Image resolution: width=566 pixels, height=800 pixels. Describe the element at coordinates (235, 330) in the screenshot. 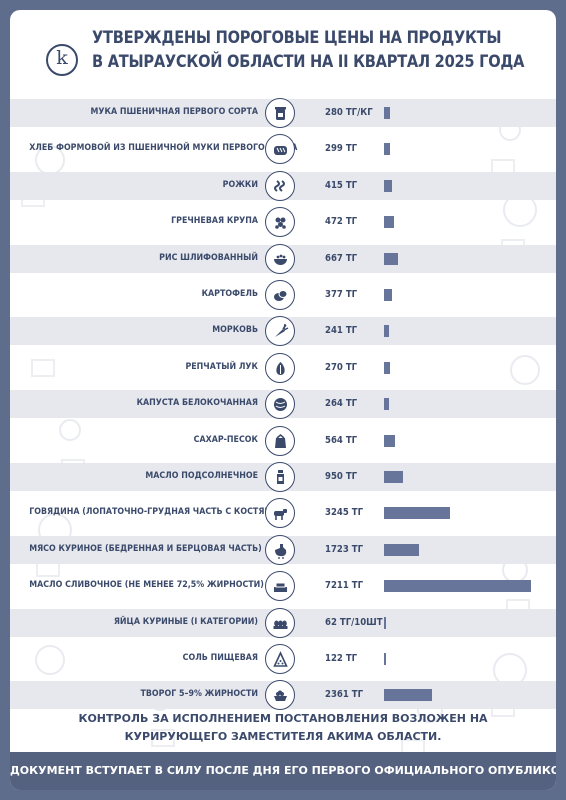

I see `category-label: МОРКОВЬ` at that location.